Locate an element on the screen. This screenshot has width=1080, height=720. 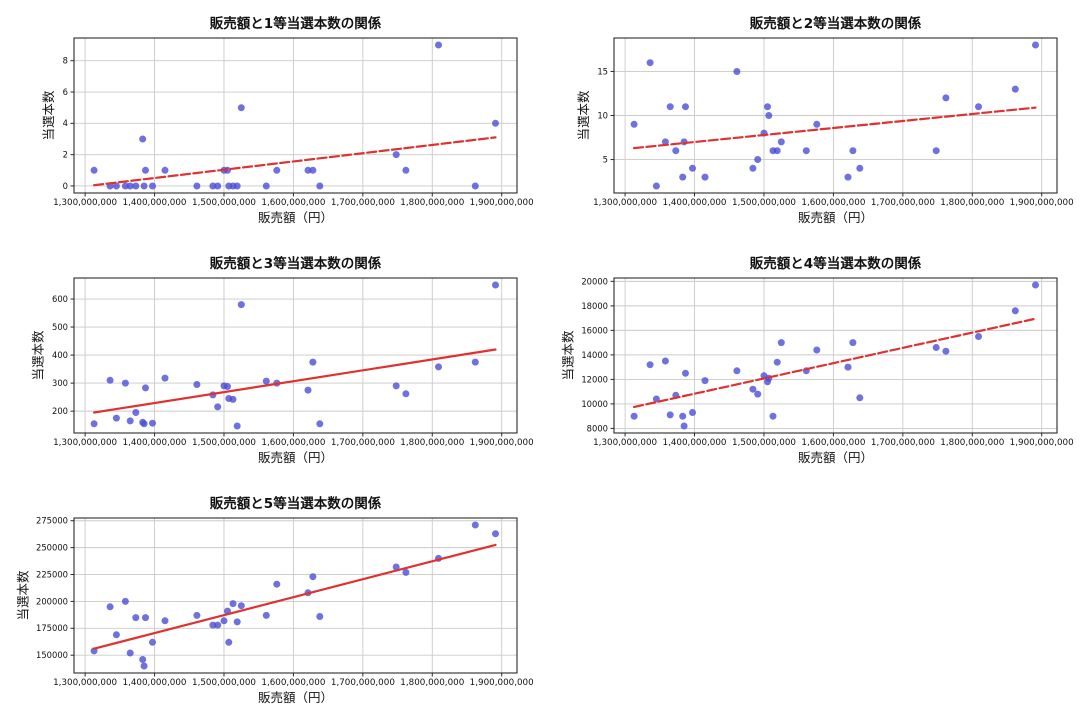
y-tick-label: 400 is located at coordinates (60, 355).